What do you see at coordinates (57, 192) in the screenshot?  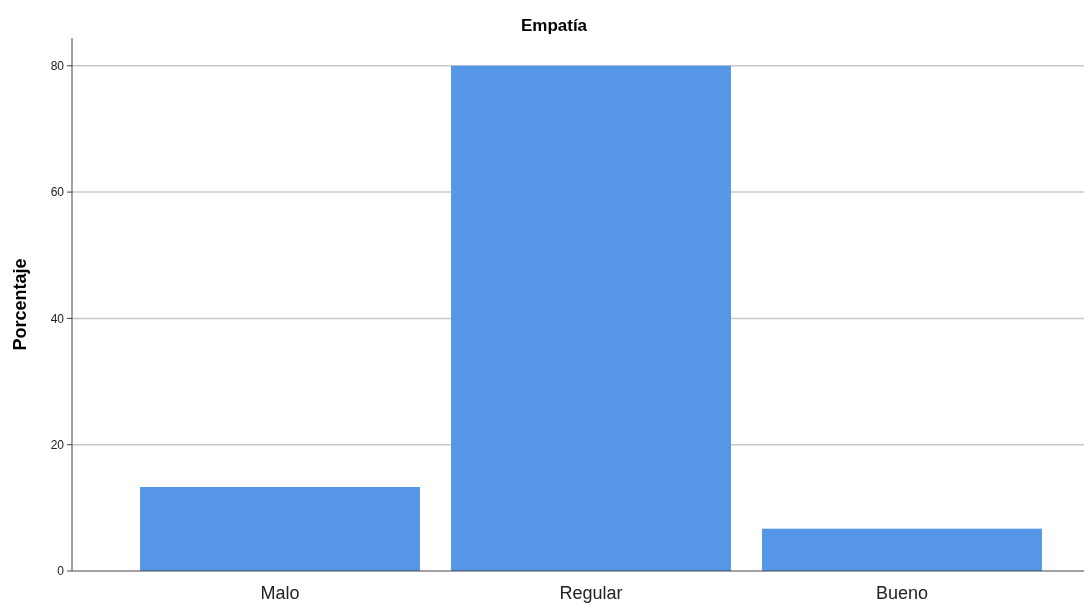 I see `y-tick-label: 60` at bounding box center [57, 192].